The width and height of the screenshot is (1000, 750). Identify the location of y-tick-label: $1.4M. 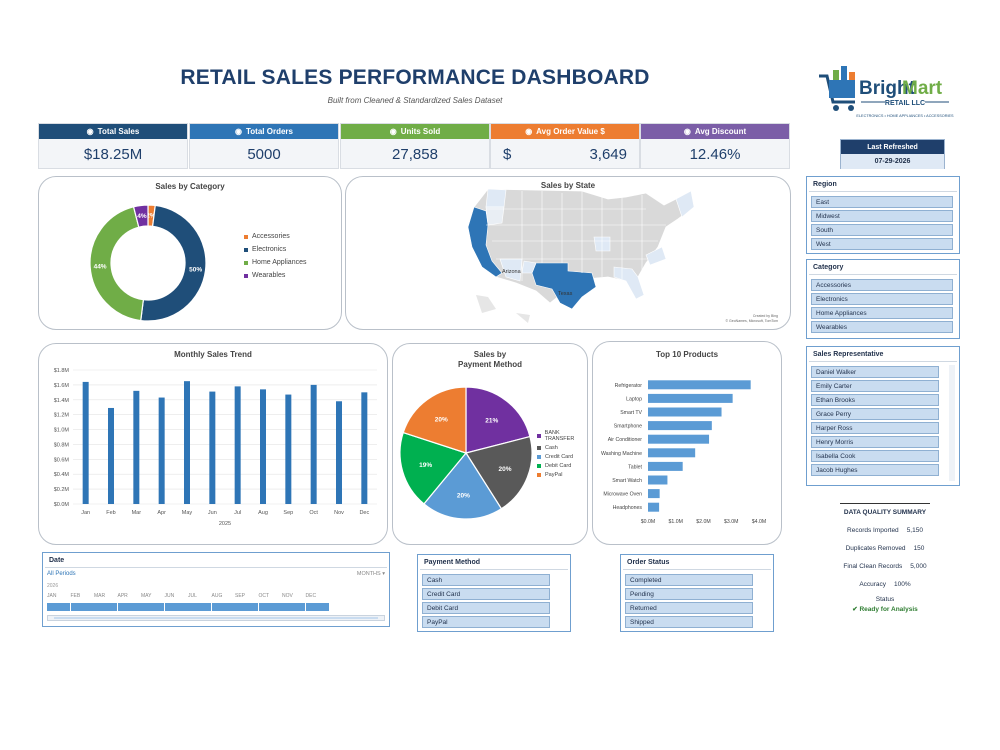
(62, 401).